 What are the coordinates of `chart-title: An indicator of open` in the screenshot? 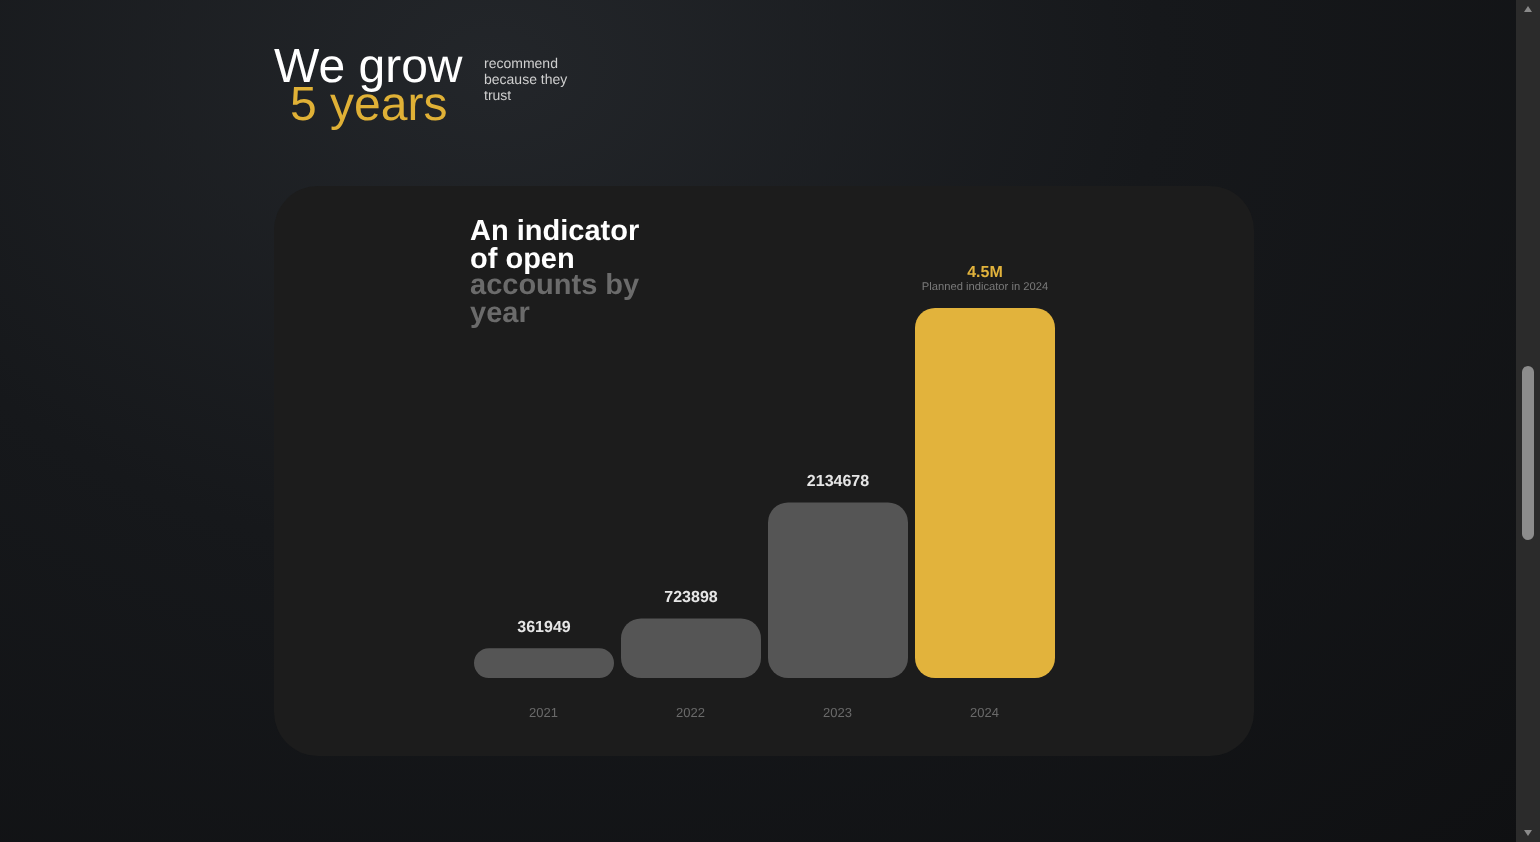 It's located at (555, 245).